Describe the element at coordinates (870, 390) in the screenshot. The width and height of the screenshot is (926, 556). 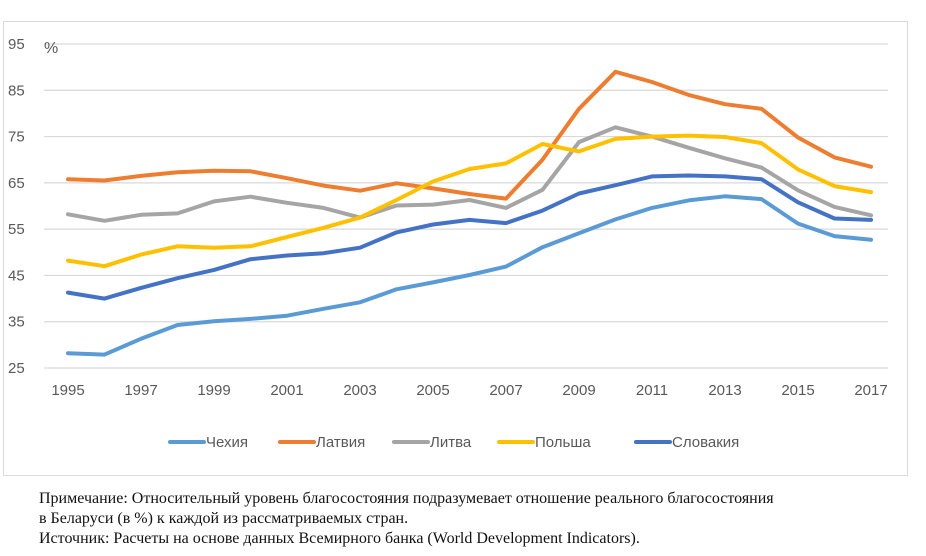
I see `x-tick-label: 2017` at that location.